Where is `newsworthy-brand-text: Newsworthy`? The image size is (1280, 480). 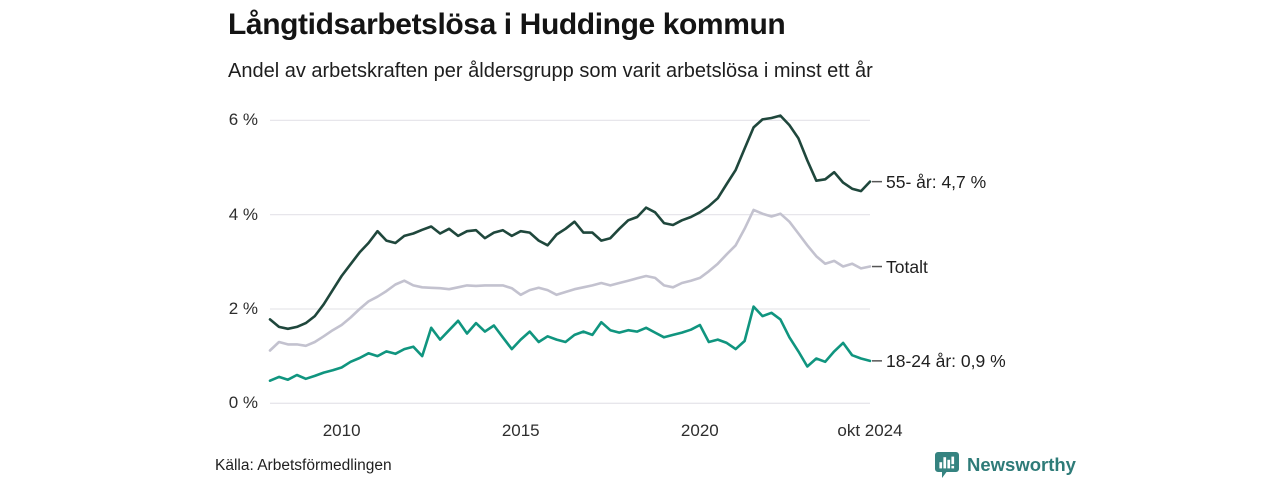 newsworthy-brand-text: Newsworthy is located at coordinates (1021, 464).